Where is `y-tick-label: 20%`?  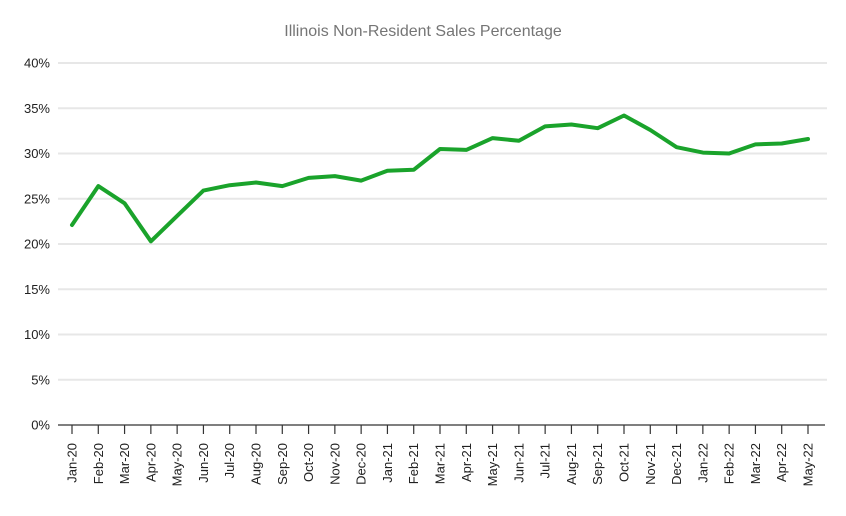 y-tick-label: 20% is located at coordinates (37, 244).